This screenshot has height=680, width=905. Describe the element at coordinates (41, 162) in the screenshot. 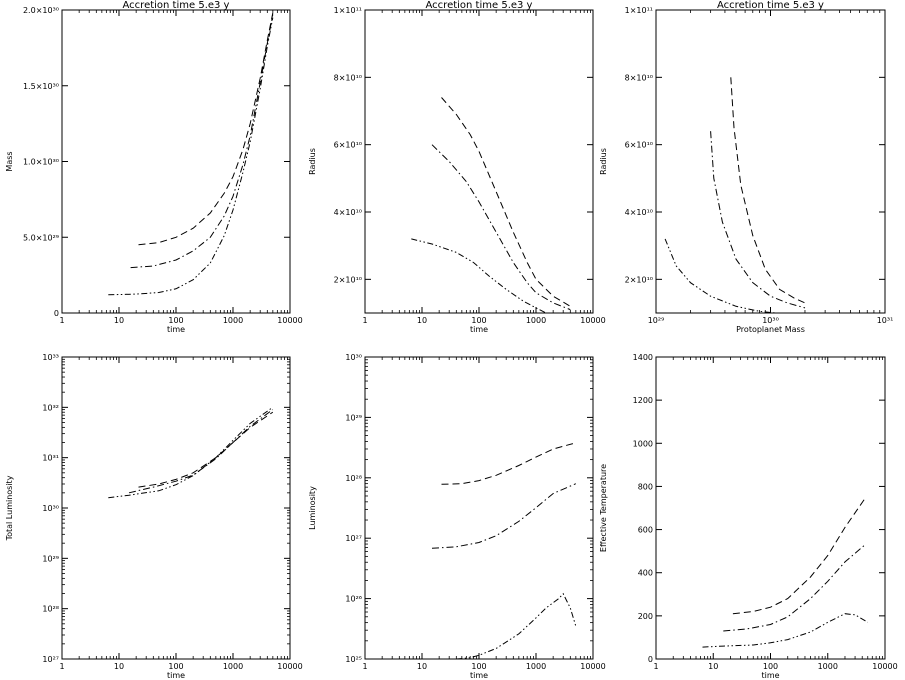

I see `y-tick-label: 1.0×10³⁰` at that location.